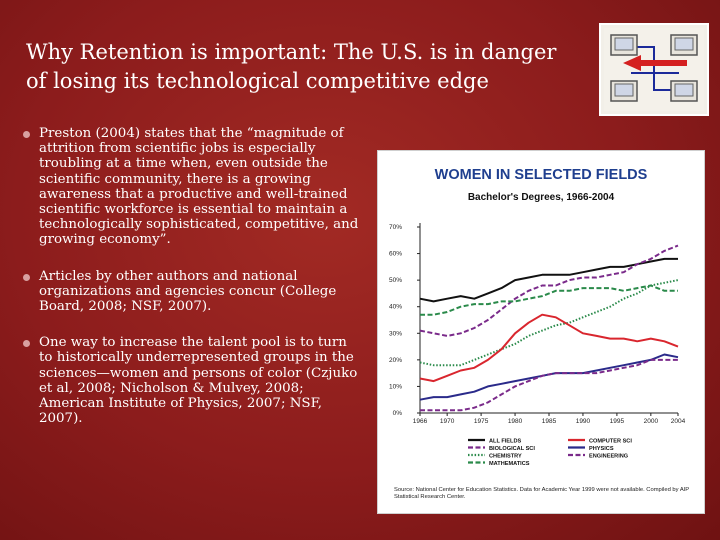 Image resolution: width=720 pixels, height=540 pixels. What do you see at coordinates (395, 280) in the screenshot?
I see `y-tick-label: 50%` at bounding box center [395, 280].